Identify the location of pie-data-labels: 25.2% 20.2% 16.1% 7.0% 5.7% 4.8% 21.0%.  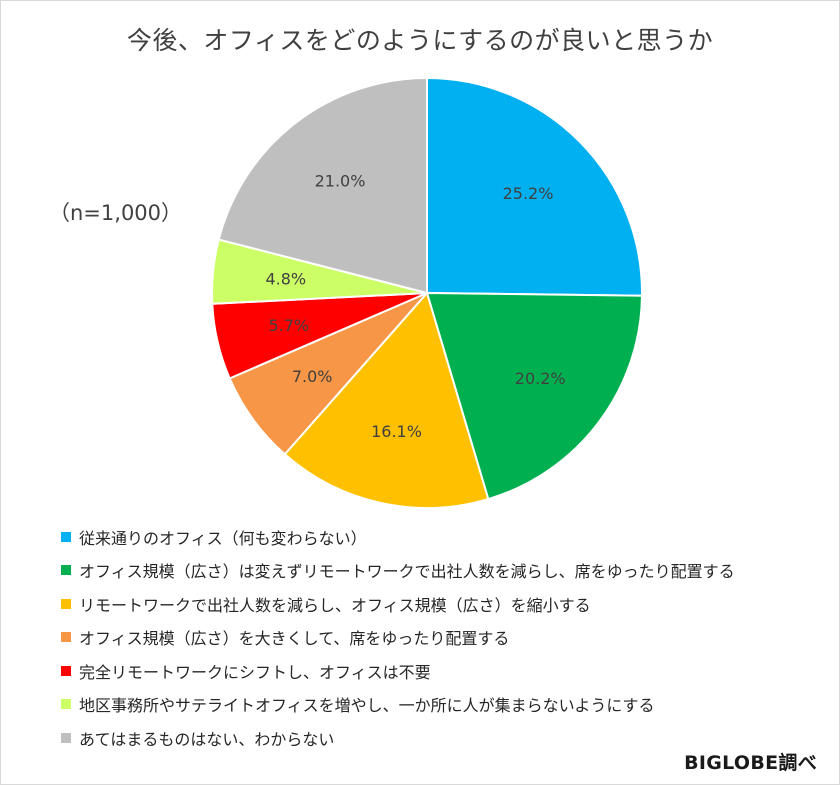
(415, 306).